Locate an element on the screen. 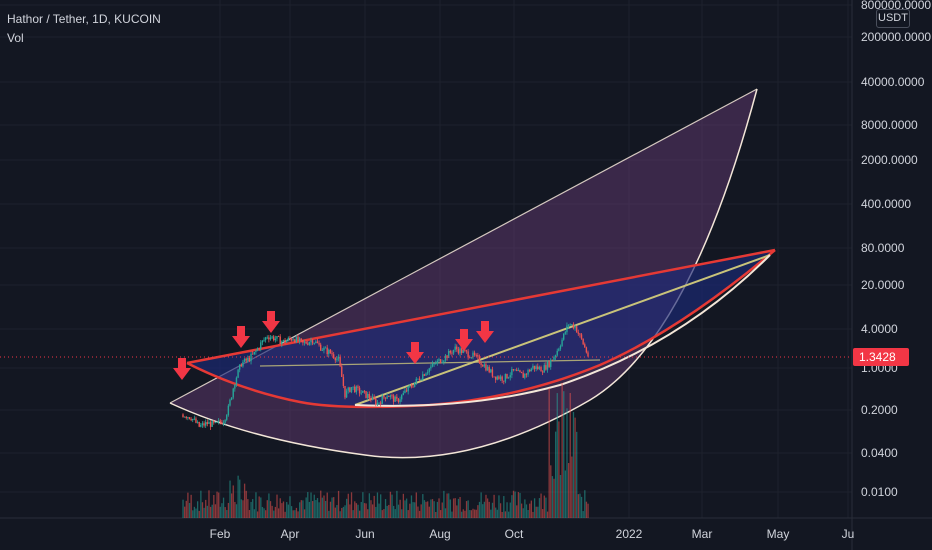 The width and height of the screenshot is (932, 550). y-tick-label: 400.0000 is located at coordinates (886, 204).